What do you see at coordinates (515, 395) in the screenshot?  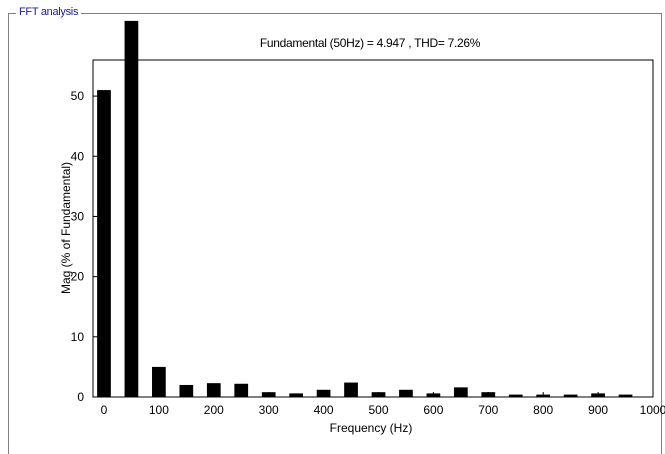 I see `bar-750hz` at bounding box center [515, 395].